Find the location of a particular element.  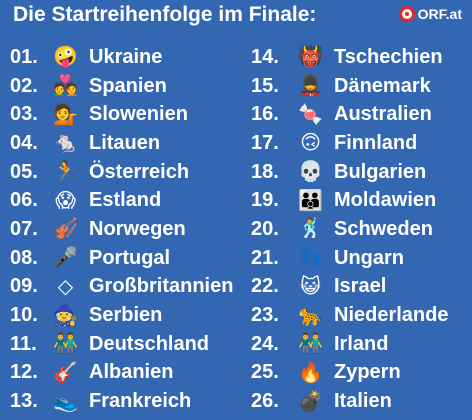

list-item: 10. 🧙 Serbien is located at coordinates (119, 315).